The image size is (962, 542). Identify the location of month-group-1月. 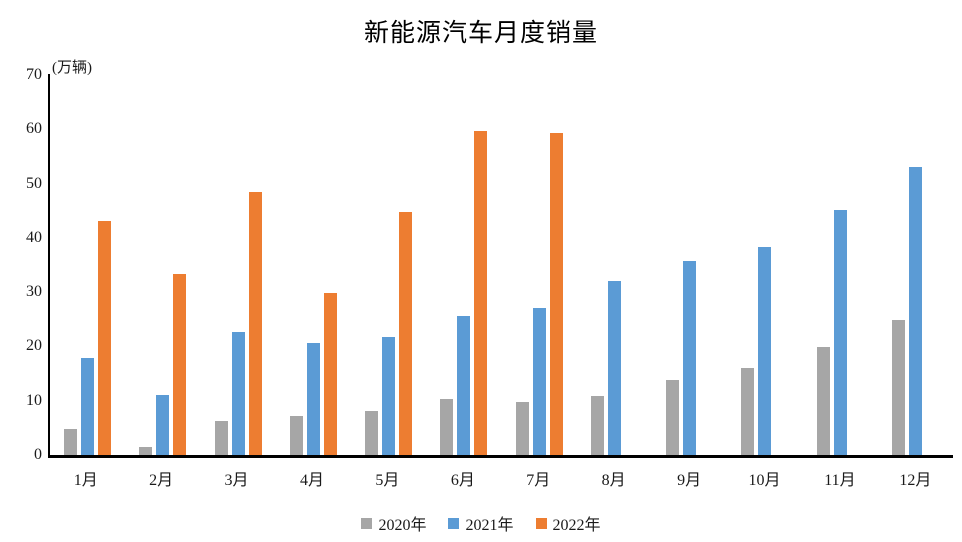
(87, 265).